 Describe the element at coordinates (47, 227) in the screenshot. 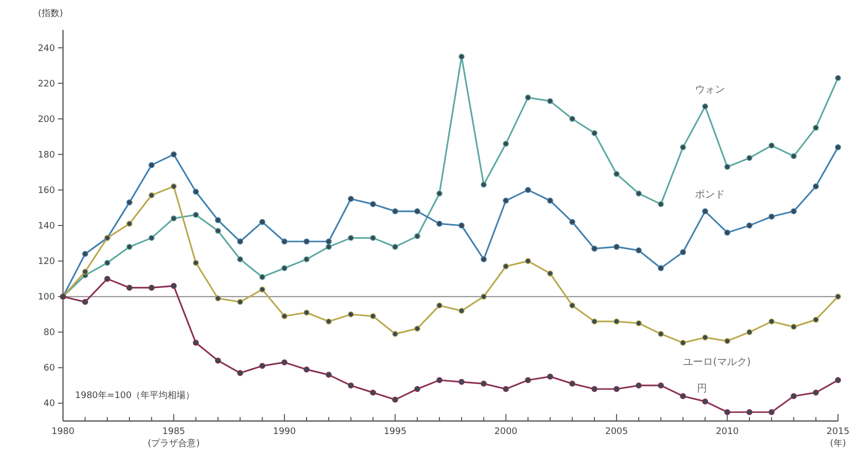

I see `y-tick-label: 140` at that location.